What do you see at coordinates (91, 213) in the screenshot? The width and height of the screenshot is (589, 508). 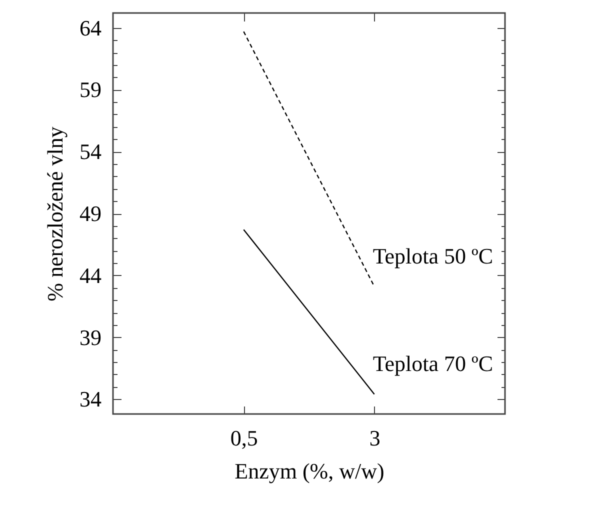 I see `y-tick-label: 49` at bounding box center [91, 213].